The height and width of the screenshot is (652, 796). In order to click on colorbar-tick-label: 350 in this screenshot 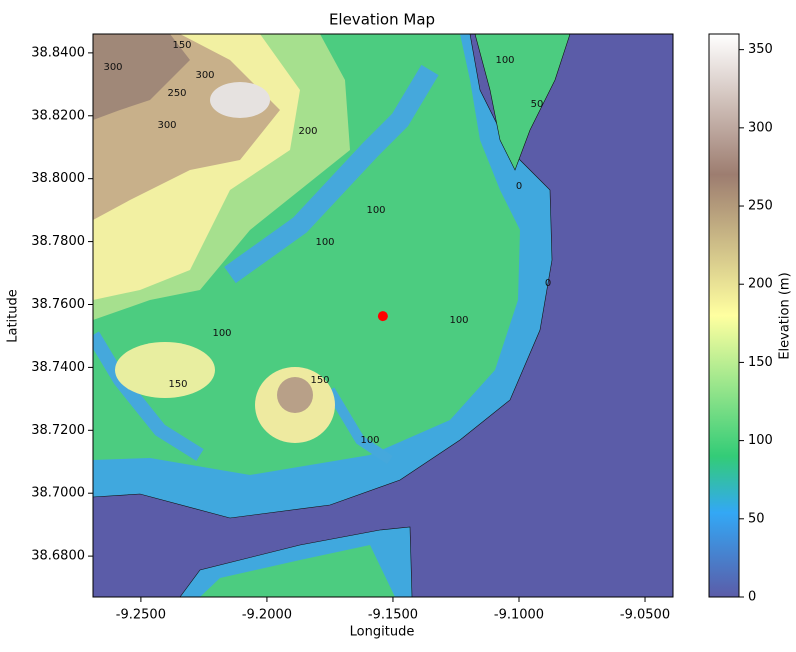, I will do `click(760, 49)`.